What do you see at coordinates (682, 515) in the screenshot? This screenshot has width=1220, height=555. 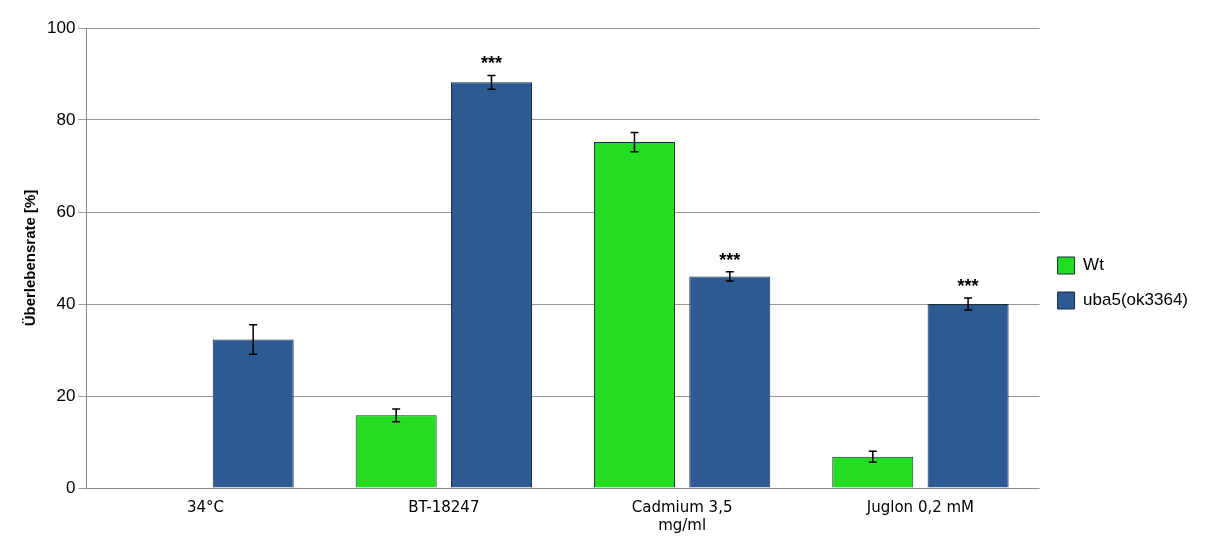 I see `x-tick-label: Cadmium 3,5 mg/ml` at bounding box center [682, 515].